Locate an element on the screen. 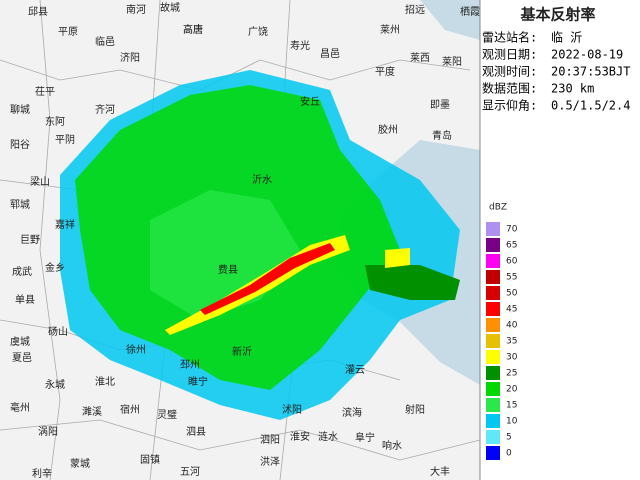  place-label: 虞城 is located at coordinates (20, 341).